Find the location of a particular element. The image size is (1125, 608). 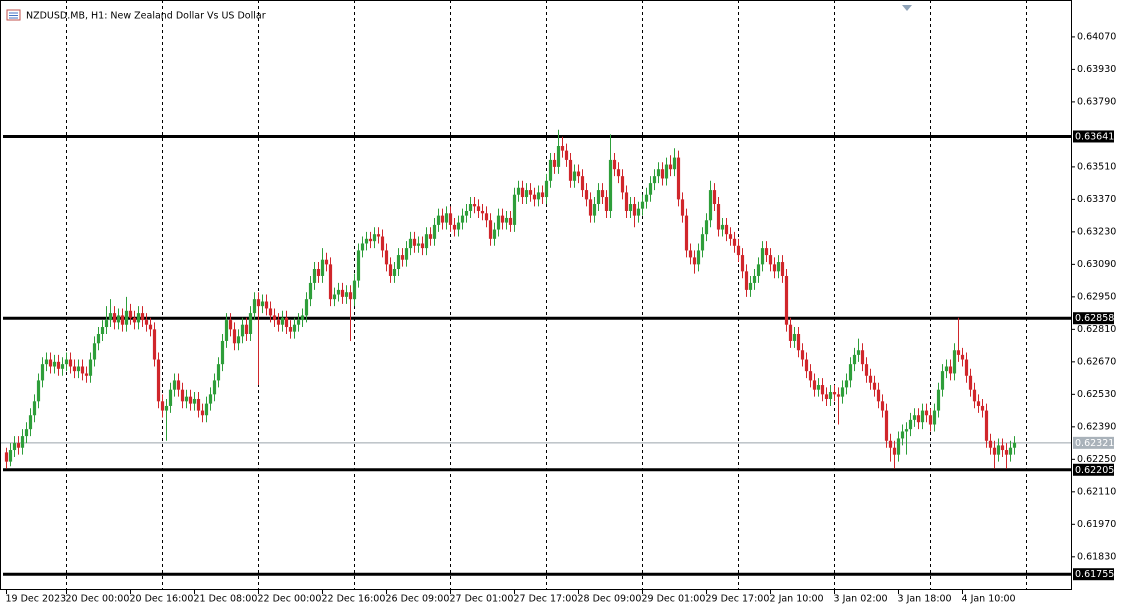

x-tick-label: 21 Dec 08:00 is located at coordinates (226, 599).